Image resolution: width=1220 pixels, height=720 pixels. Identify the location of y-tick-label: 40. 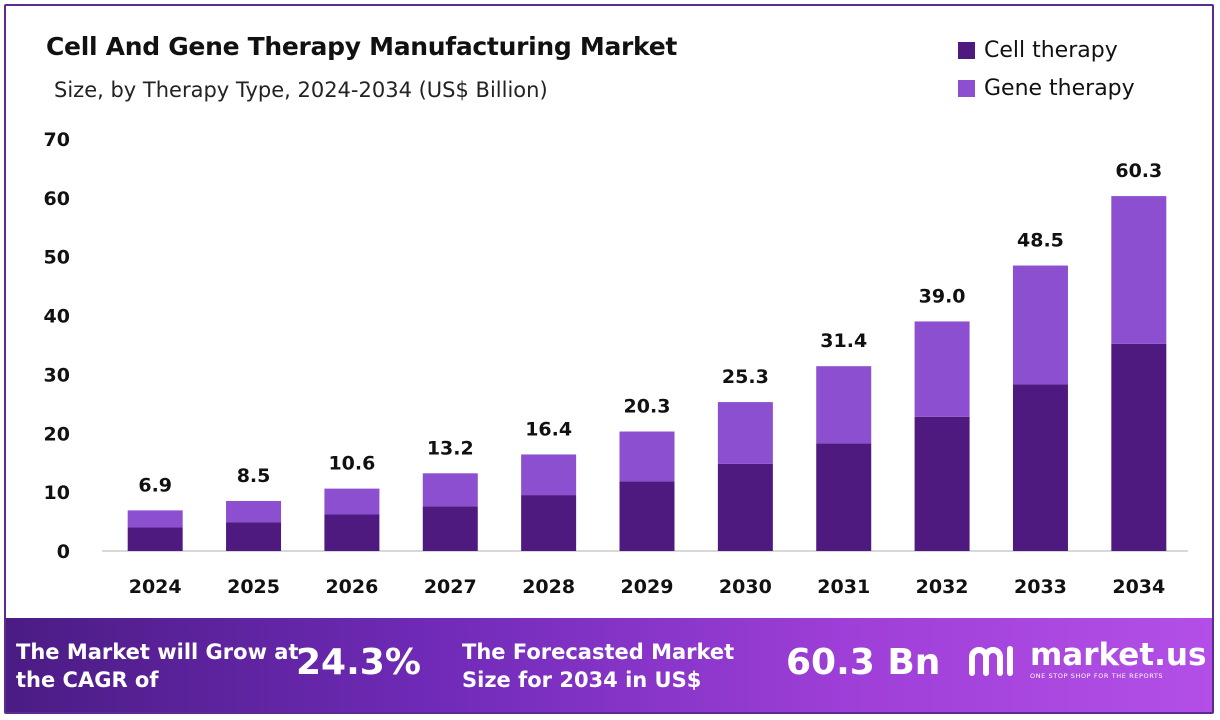
(57, 317).